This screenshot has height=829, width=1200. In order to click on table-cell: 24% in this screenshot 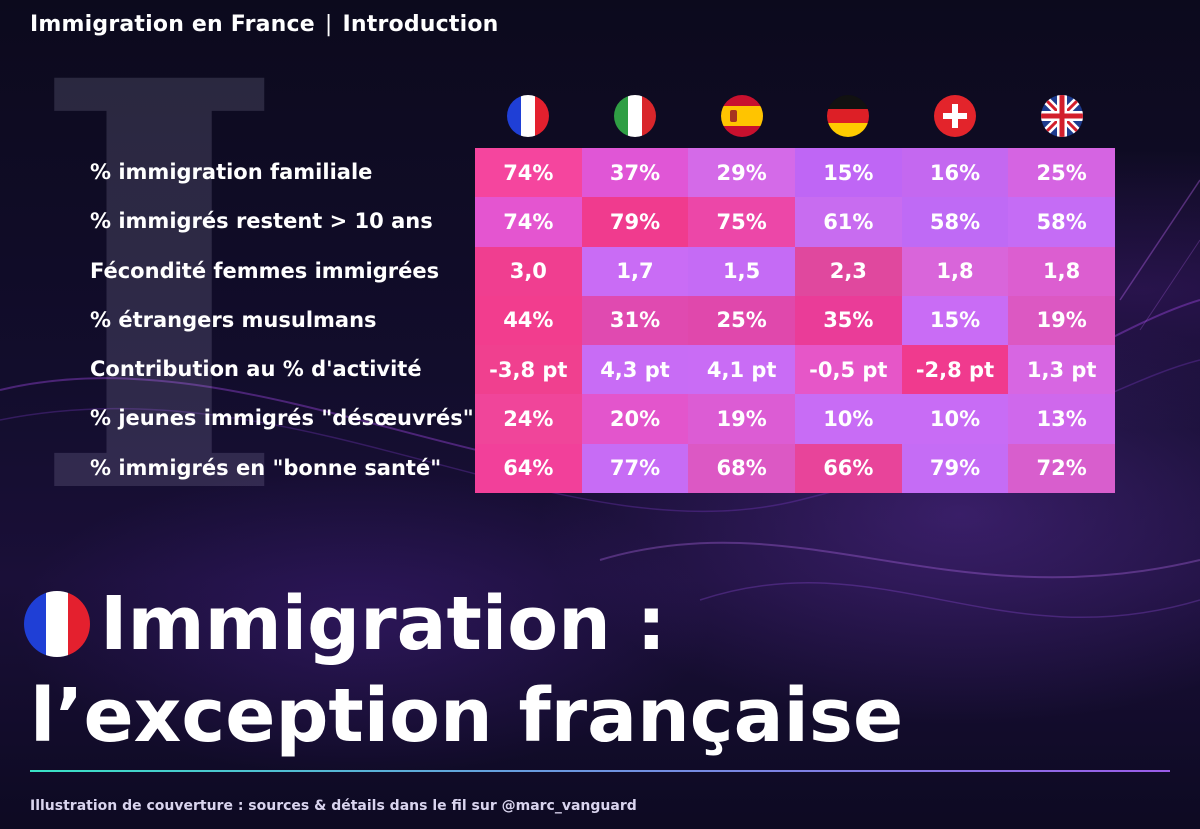, I will do `click(528, 419)`.